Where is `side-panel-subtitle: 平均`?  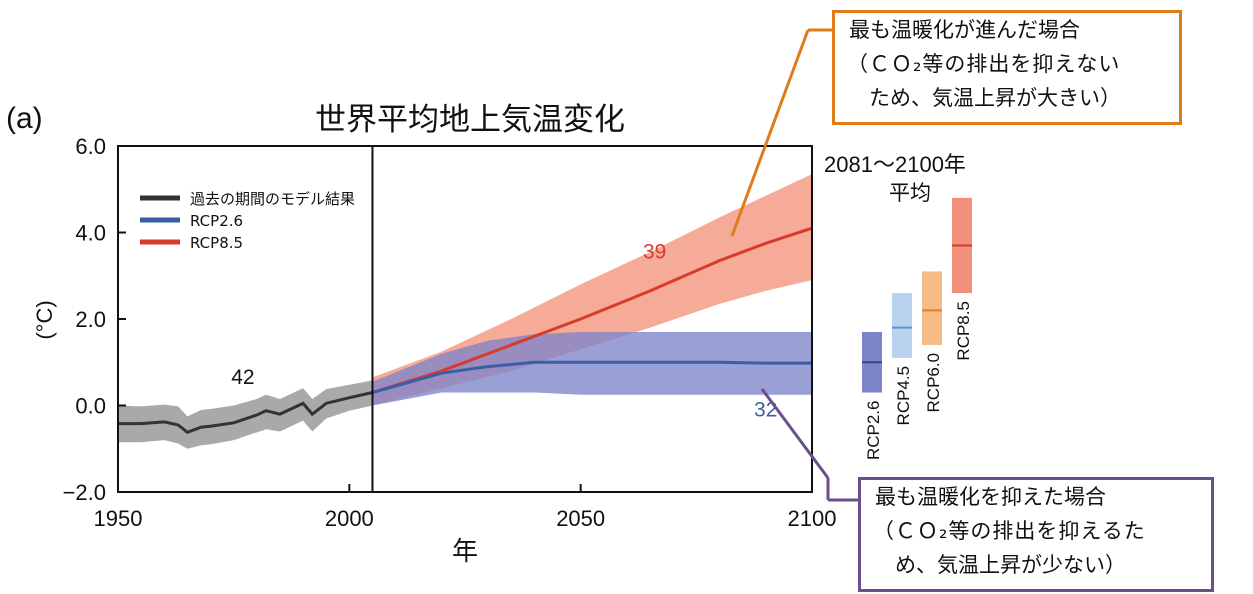 side-panel-subtitle: 平均 is located at coordinates (910, 193).